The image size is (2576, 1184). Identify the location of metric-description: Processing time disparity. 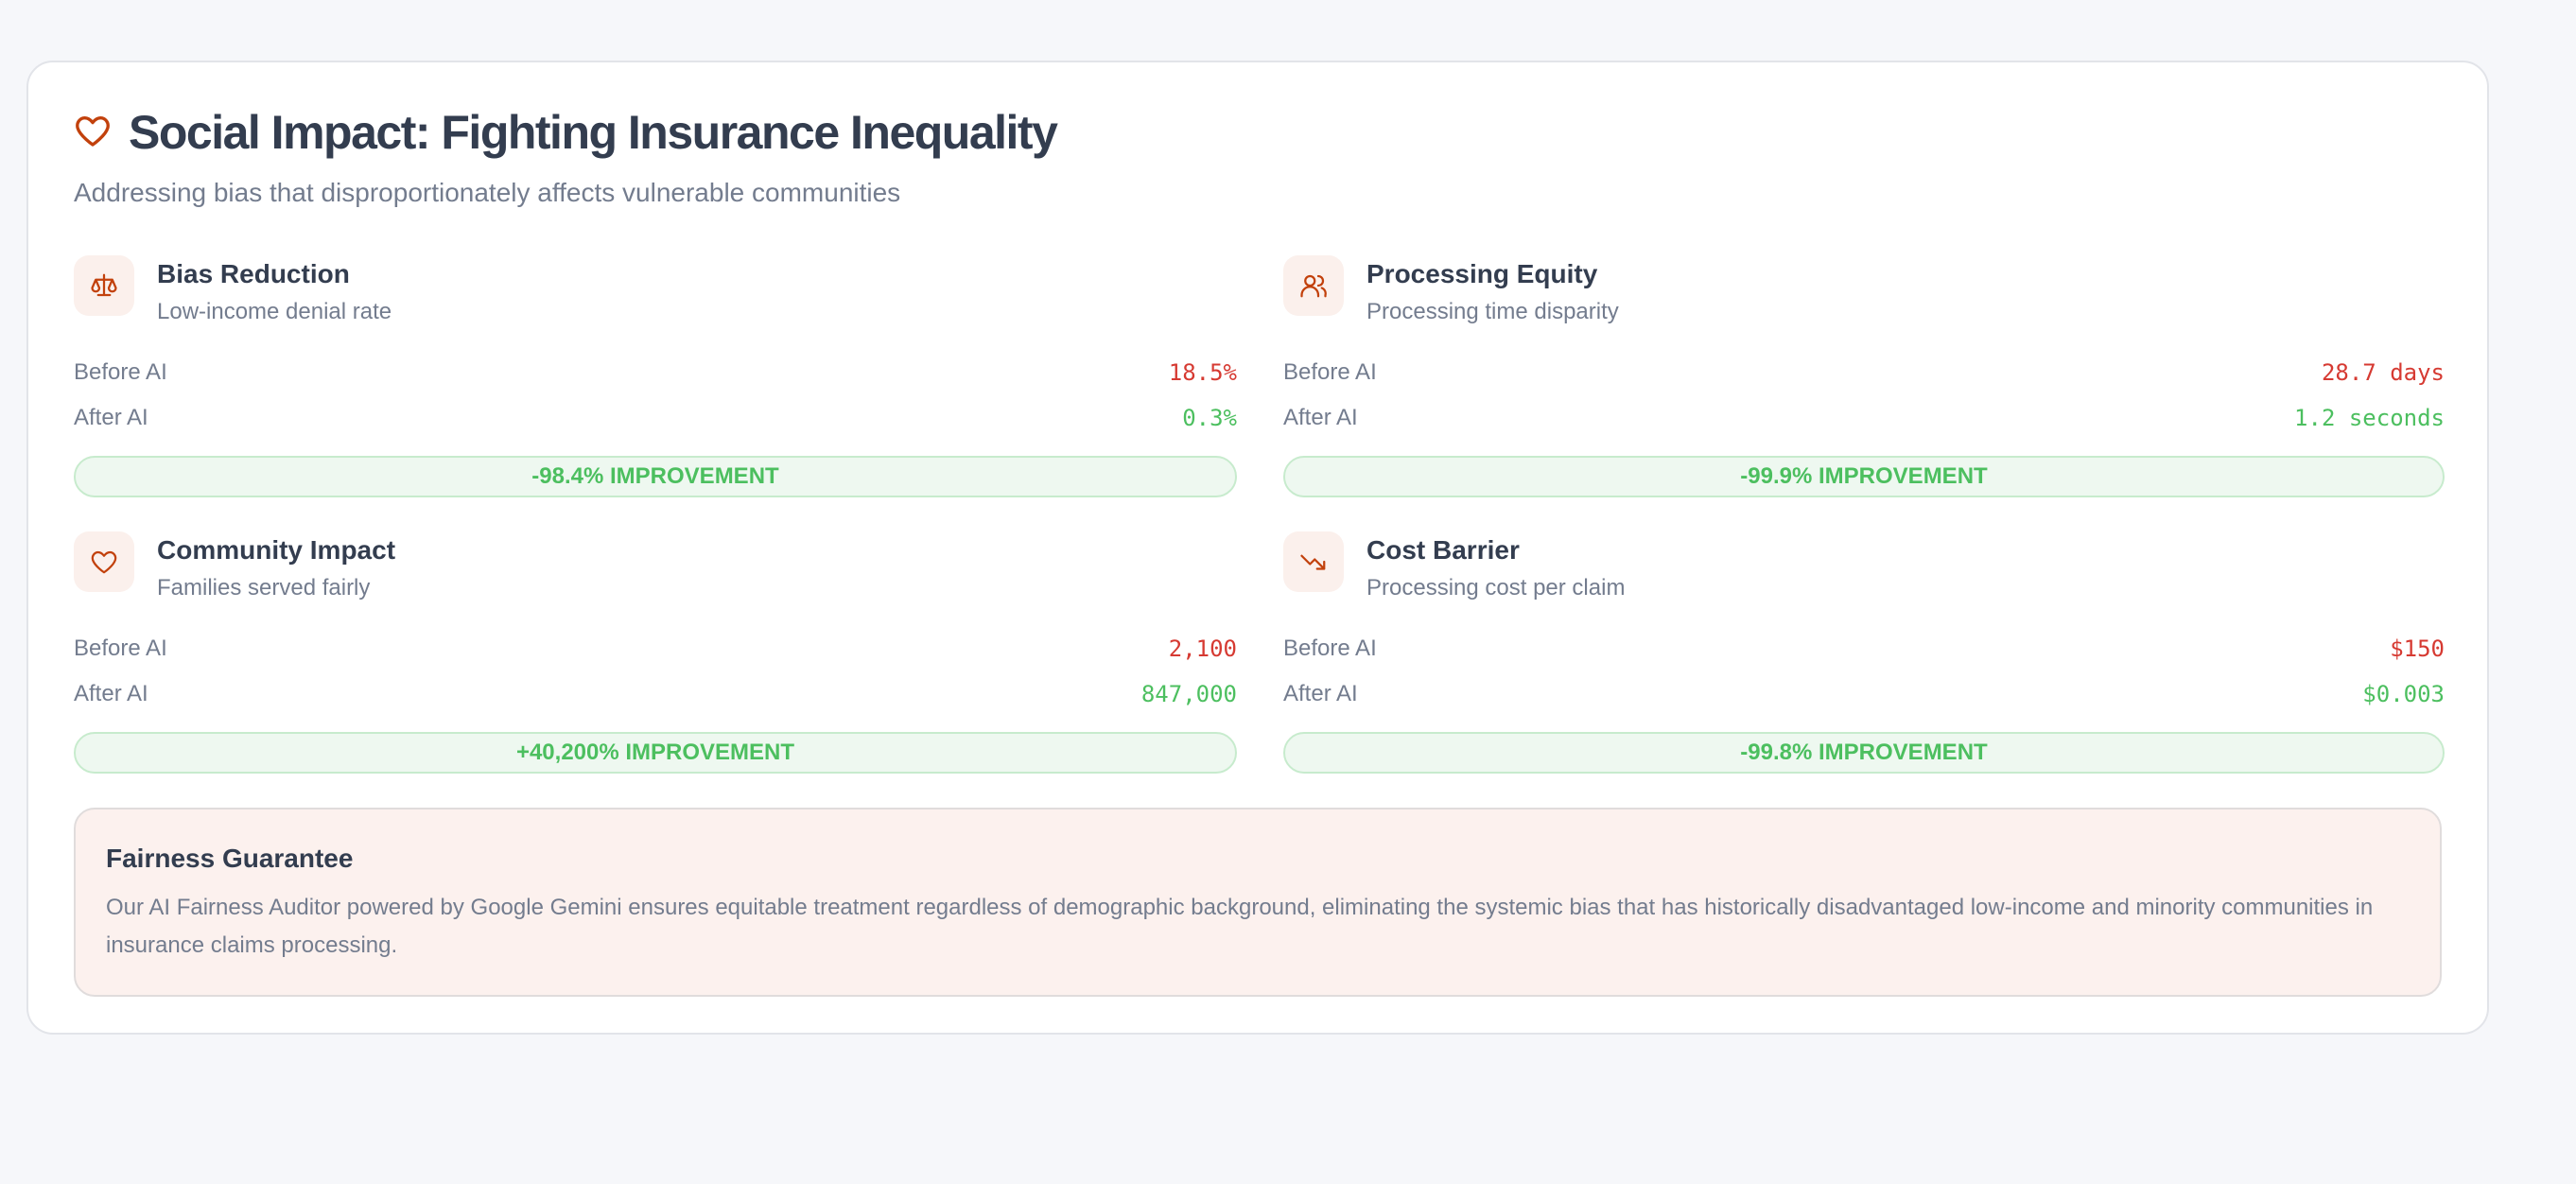
(1492, 311).